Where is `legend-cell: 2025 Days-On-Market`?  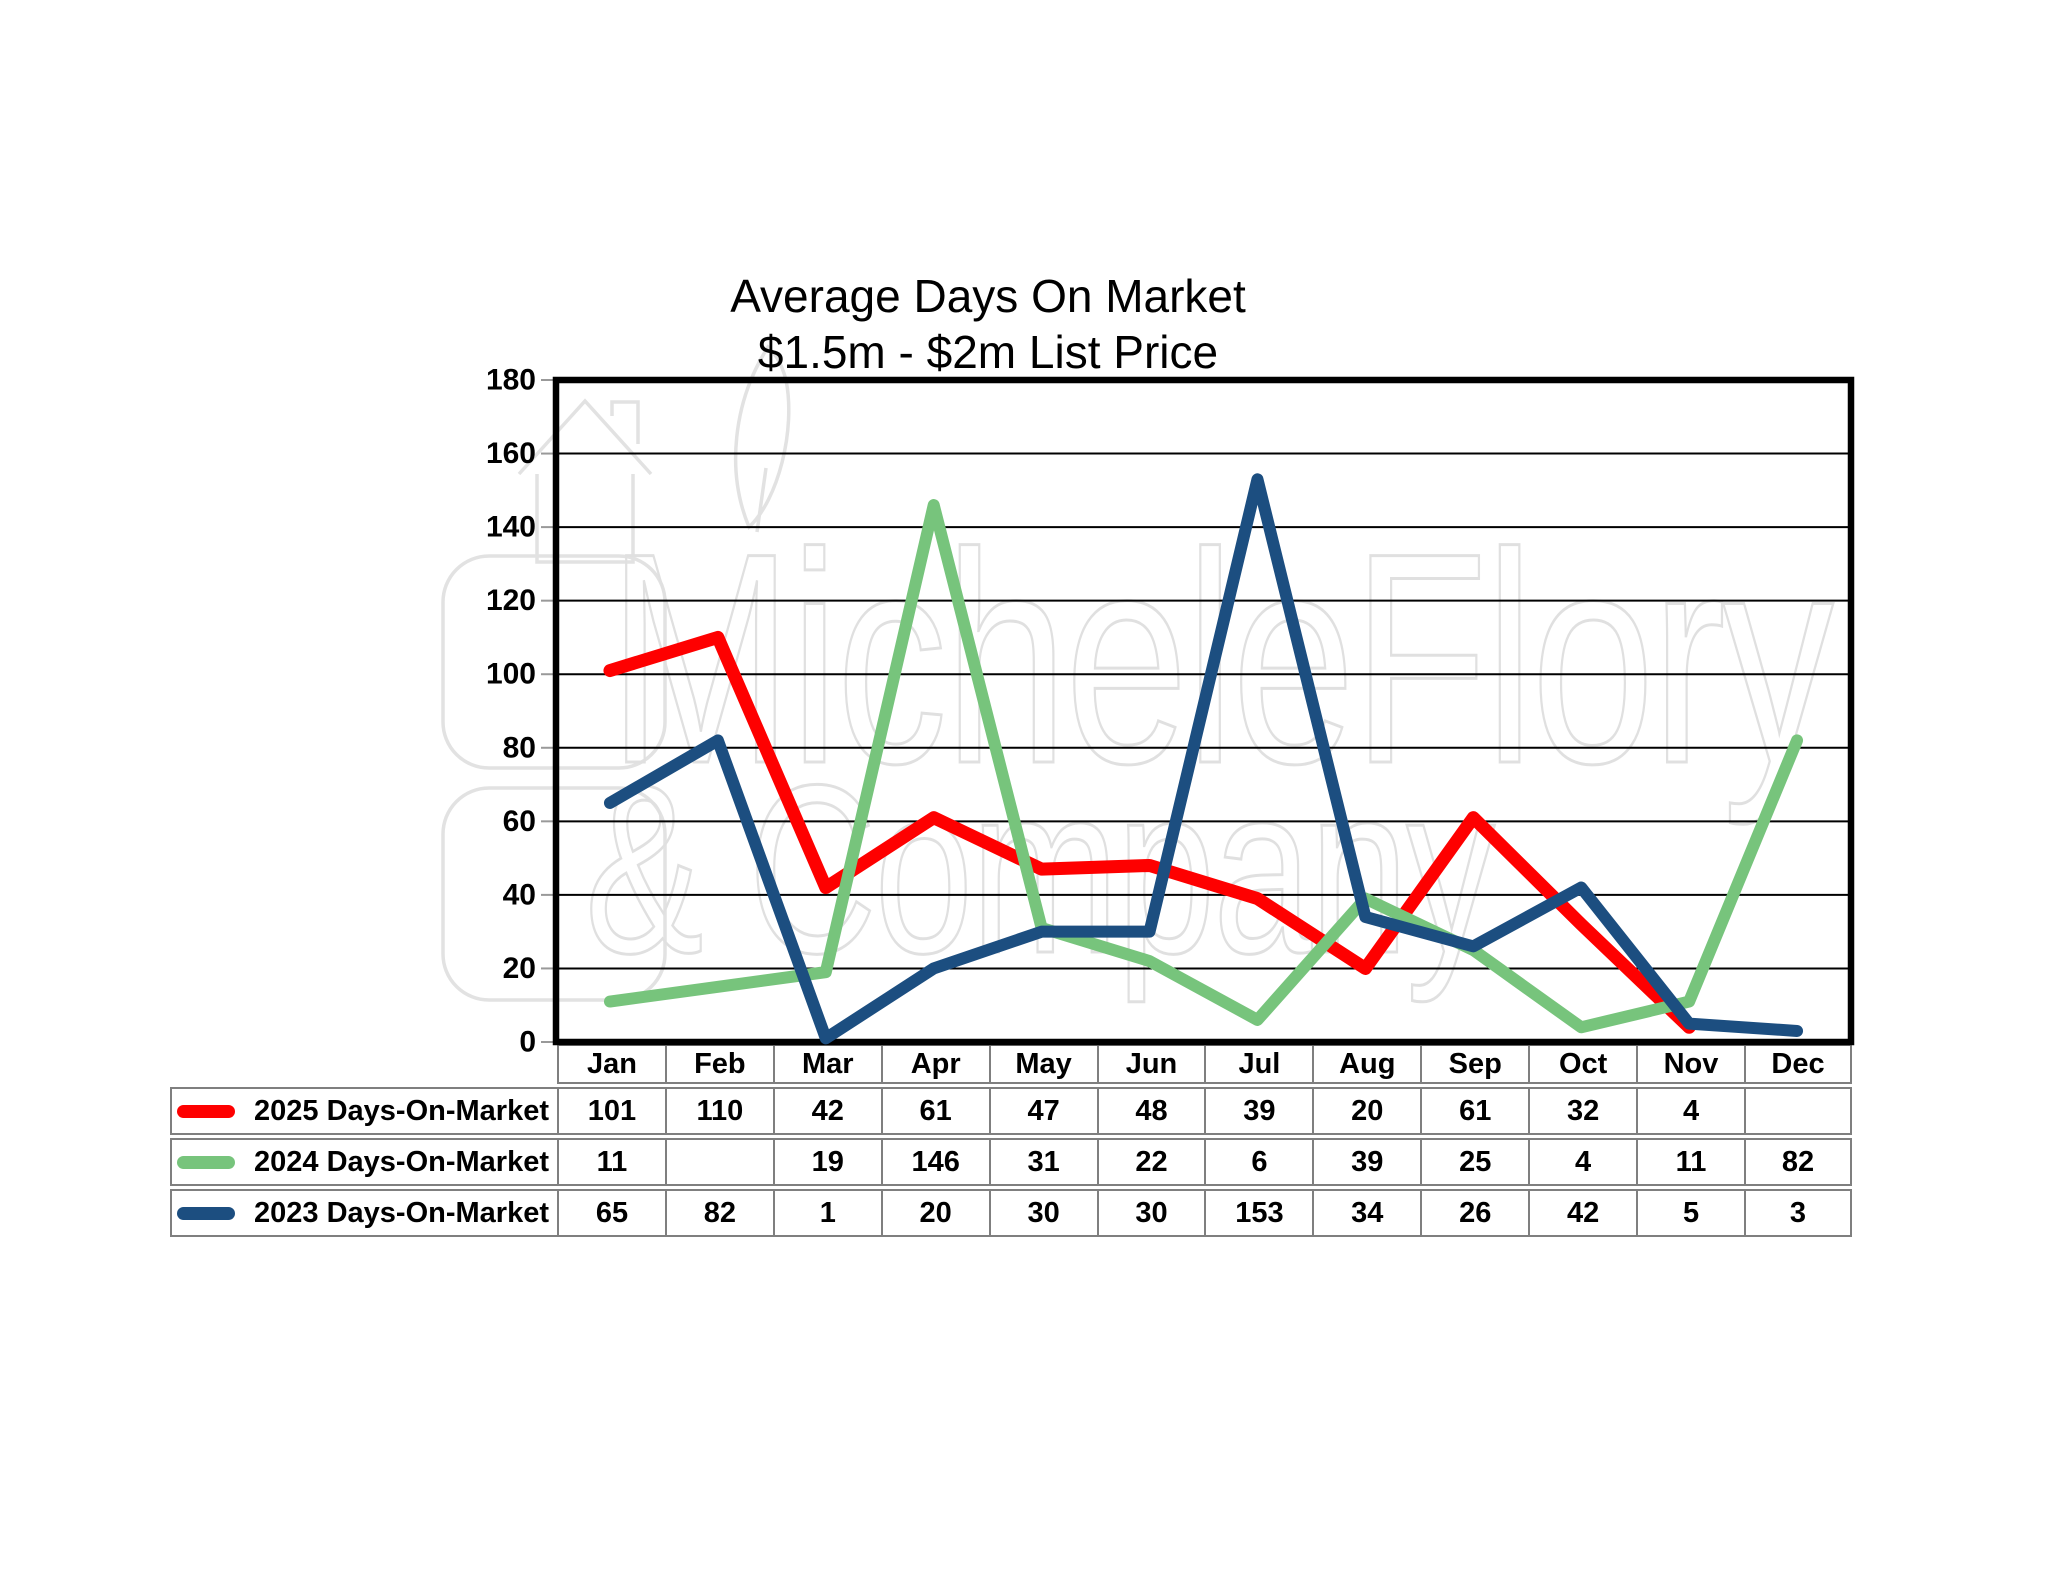
legend-cell: 2025 Days-On-Market is located at coordinates (363, 1111).